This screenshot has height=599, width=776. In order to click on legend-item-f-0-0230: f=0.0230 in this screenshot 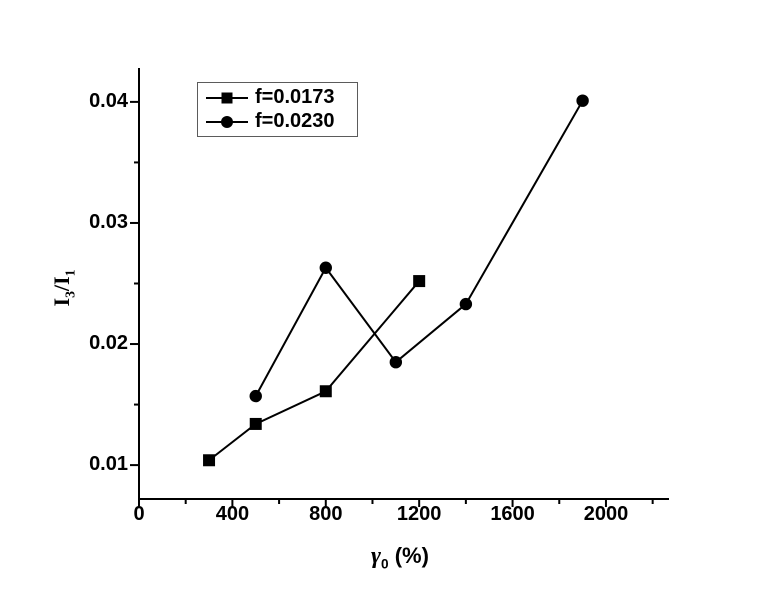, I will do `click(277, 121)`.